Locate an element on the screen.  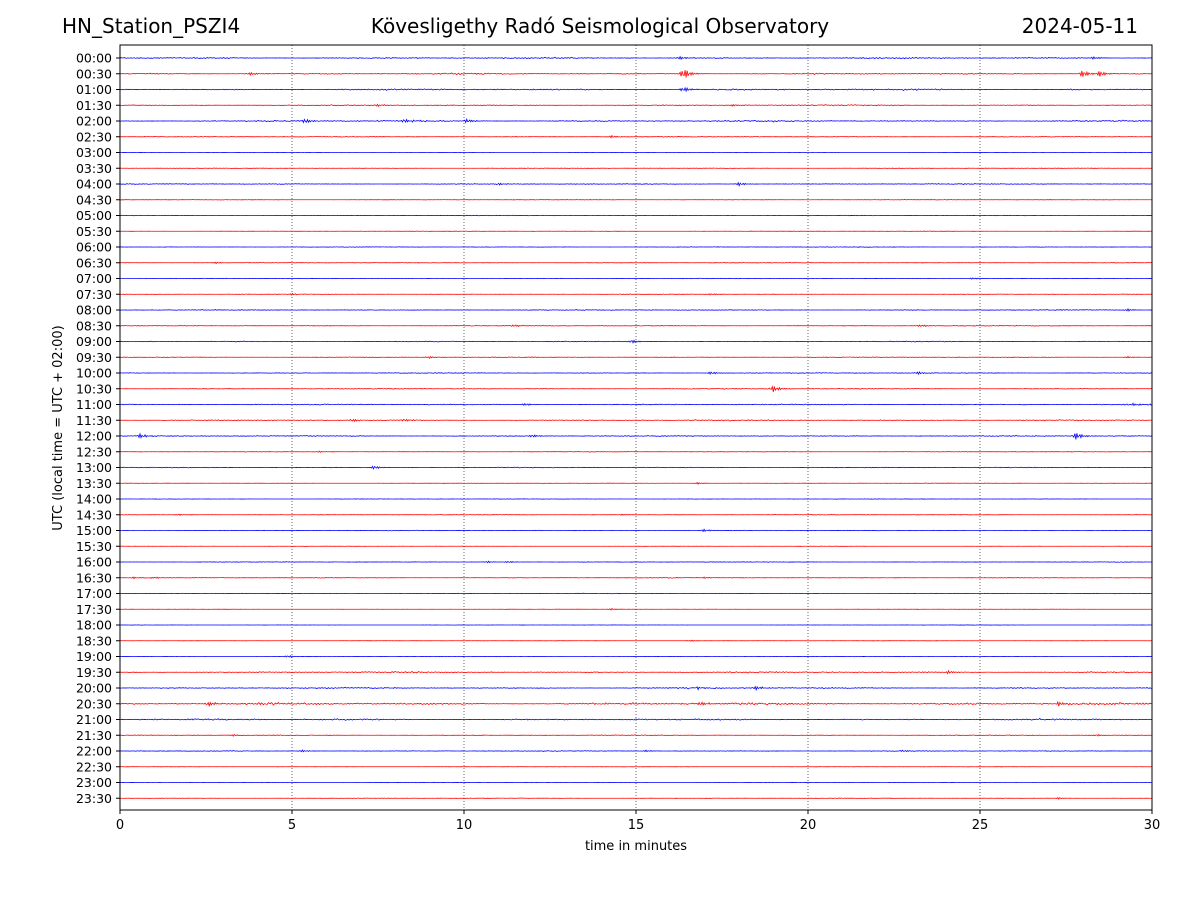
y-tick-label: 20:30 is located at coordinates (94, 703).